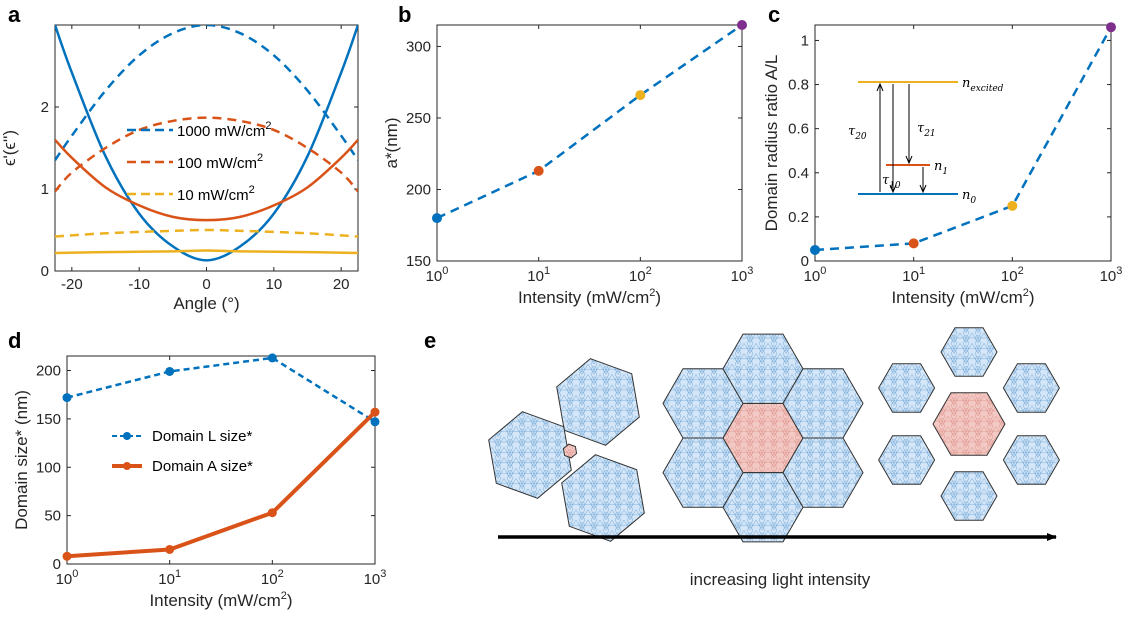  What do you see at coordinates (404, 14) in the screenshot?
I see `panel-label-b: b` at bounding box center [404, 14].